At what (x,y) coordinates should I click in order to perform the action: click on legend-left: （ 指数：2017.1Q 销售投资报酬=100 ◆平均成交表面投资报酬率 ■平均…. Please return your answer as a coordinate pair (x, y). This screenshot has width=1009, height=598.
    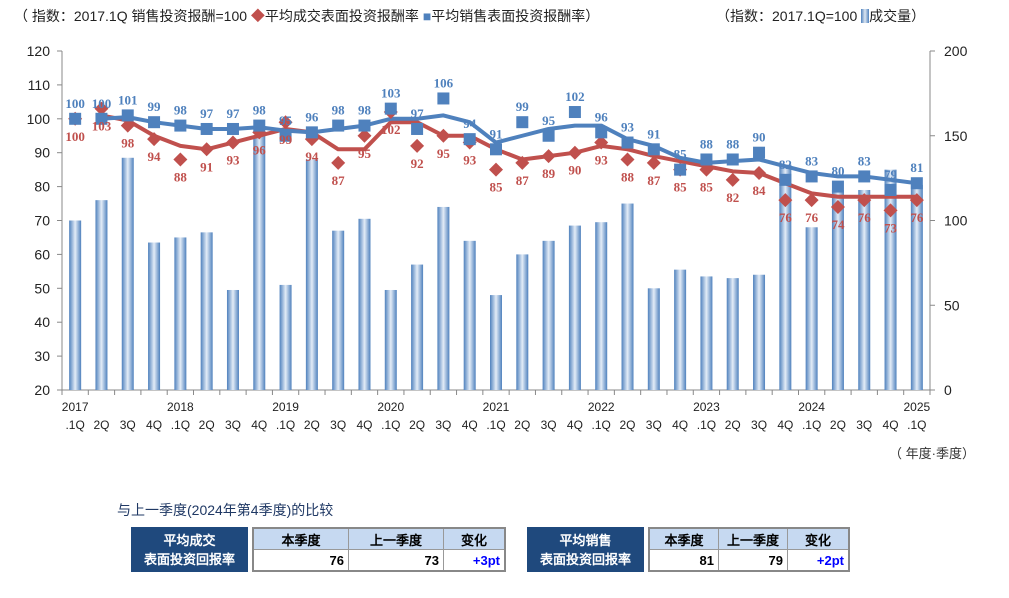
    Looking at the image, I should click on (306, 16).